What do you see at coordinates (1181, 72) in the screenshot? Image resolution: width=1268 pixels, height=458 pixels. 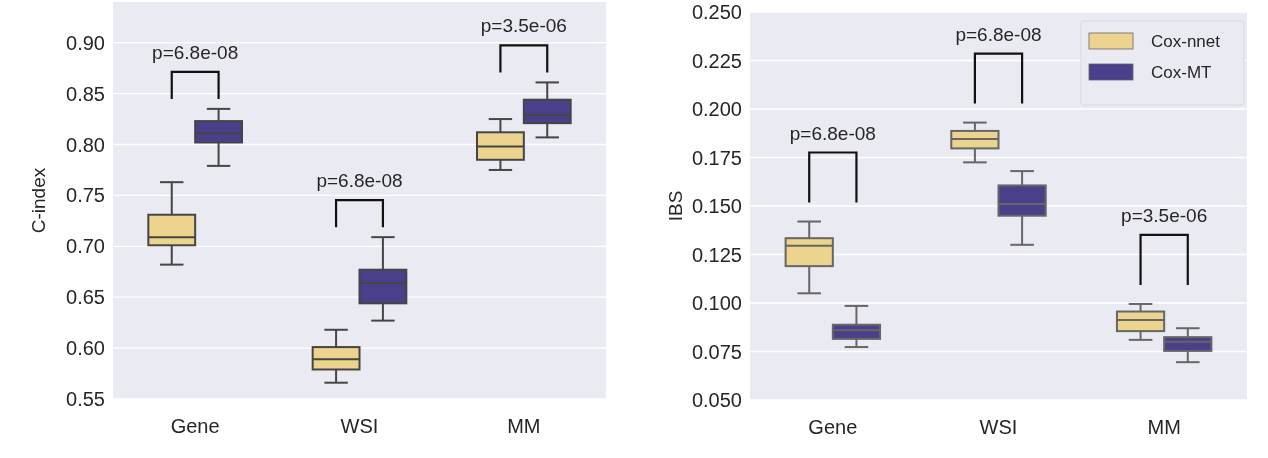 I see `legend-label: Cox-MT` at bounding box center [1181, 72].